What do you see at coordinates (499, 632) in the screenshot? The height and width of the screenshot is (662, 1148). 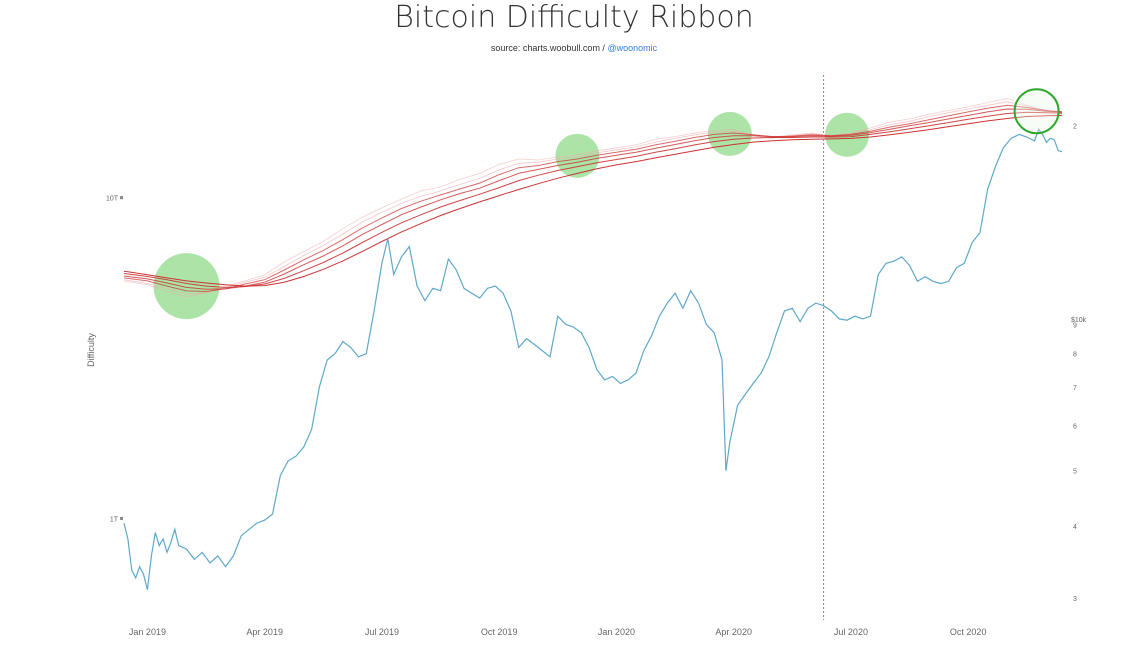 I see `x-tick-label: Oct 2019` at bounding box center [499, 632].